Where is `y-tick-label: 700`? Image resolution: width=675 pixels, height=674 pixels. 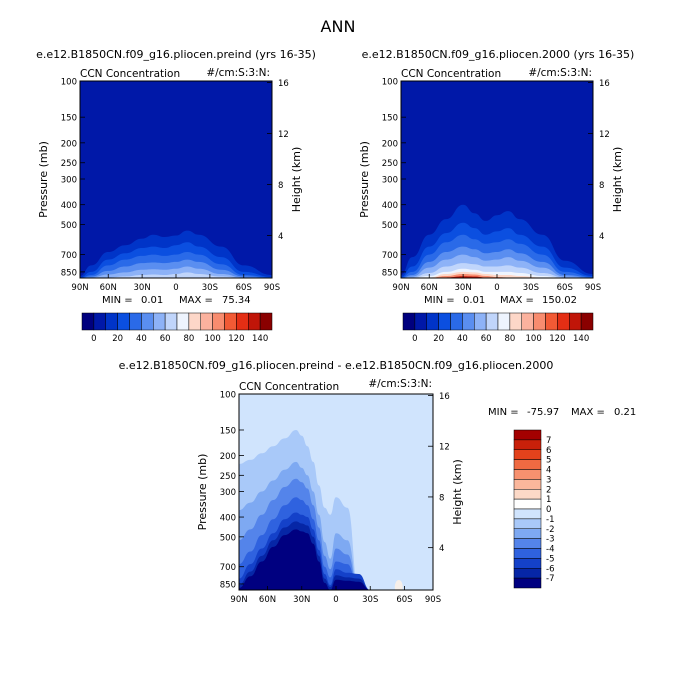 y-tick-label: 700 is located at coordinates (228, 568).